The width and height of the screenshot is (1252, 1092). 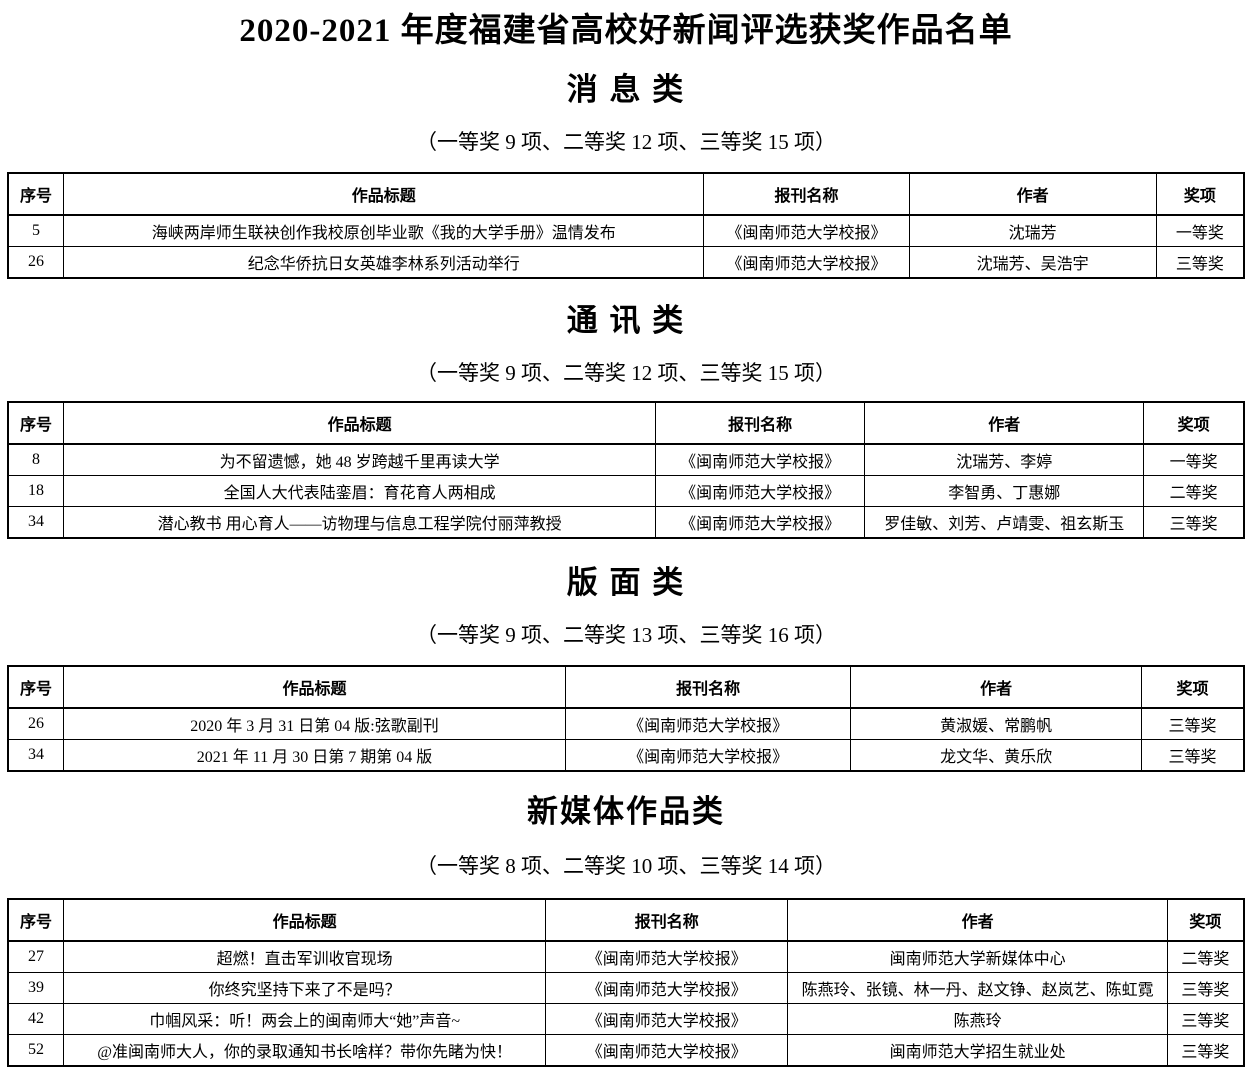 What do you see at coordinates (1032, 262) in the screenshot?
I see `cell-authors: 沈瑞芳、吴浩宇` at bounding box center [1032, 262].